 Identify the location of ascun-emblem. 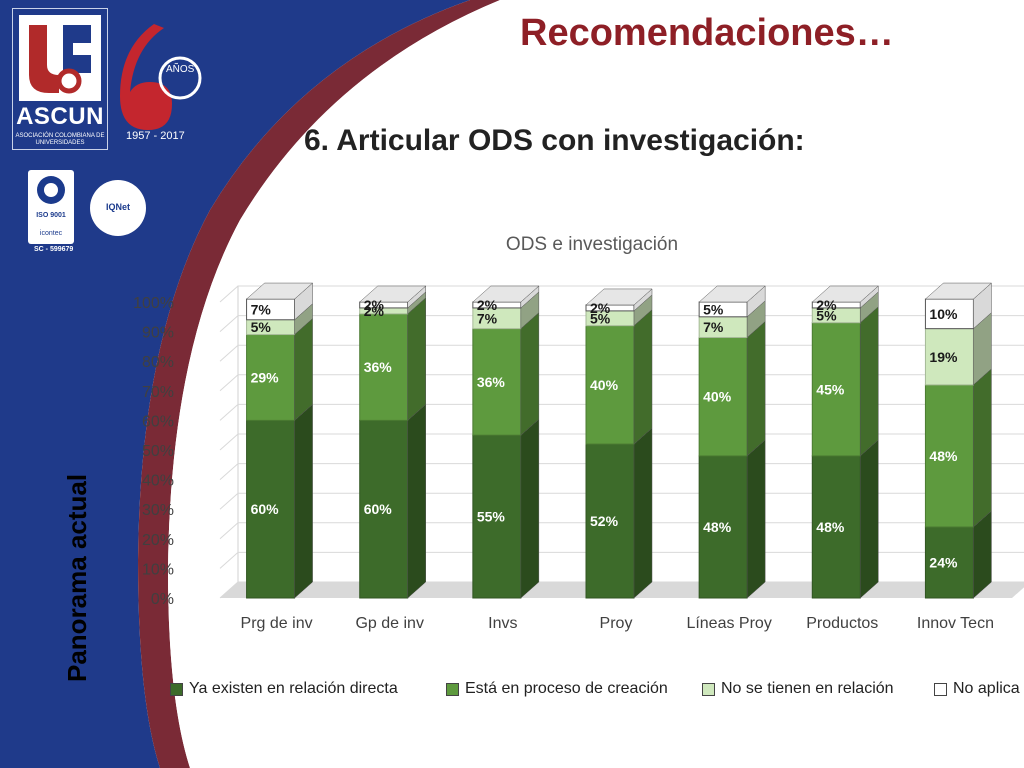
(60, 58).